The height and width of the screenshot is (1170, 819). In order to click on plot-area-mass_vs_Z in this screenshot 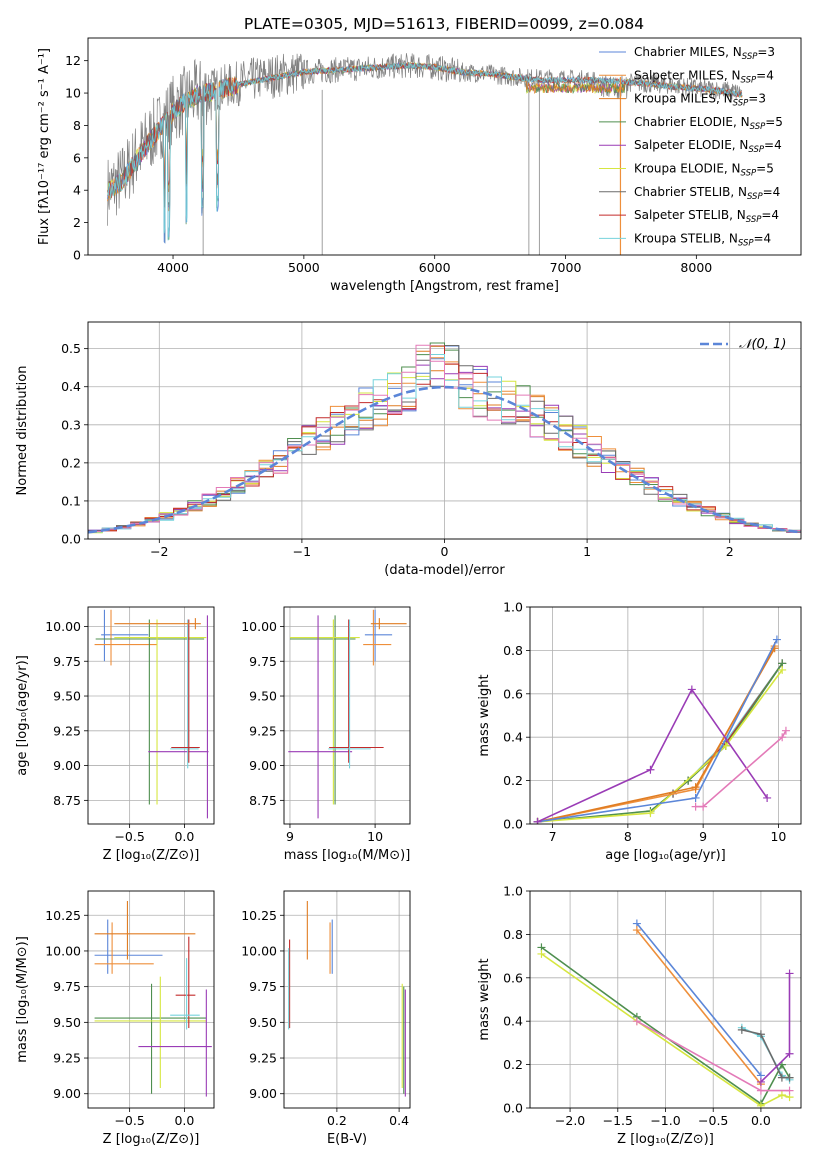, I will do `click(153, 998)`.